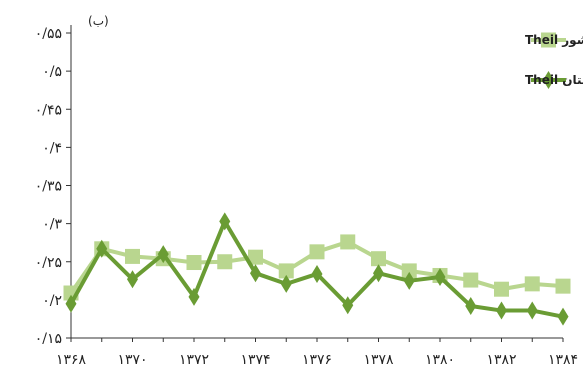 This screenshot has height=380, width=583. I want to click on legend-item-1: کشور Theil, so click(554, 40).